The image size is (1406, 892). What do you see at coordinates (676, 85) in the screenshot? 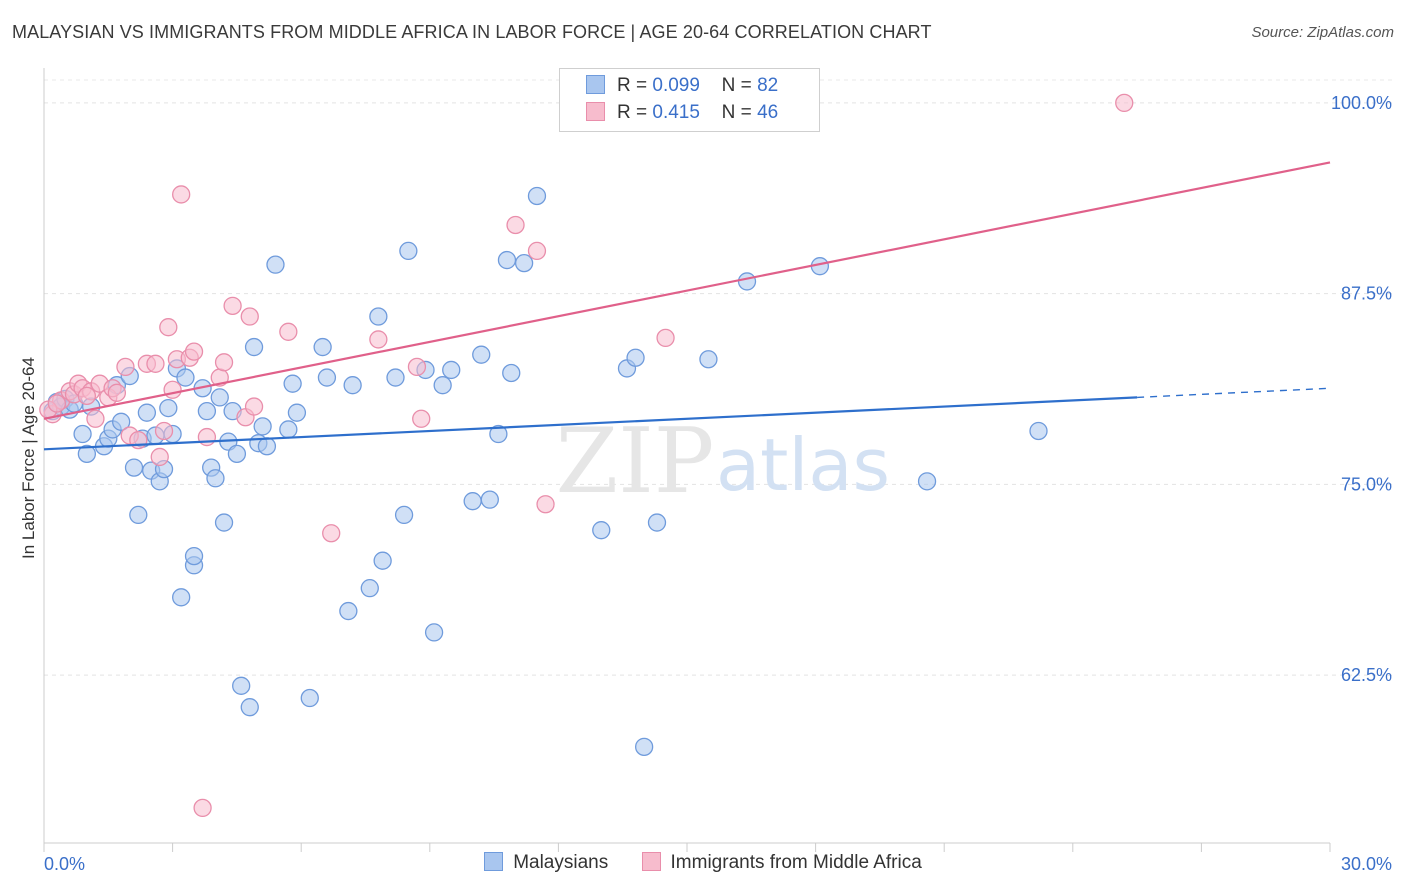
I see `legend-r-value-malaysians: 0.099` at bounding box center [676, 85].